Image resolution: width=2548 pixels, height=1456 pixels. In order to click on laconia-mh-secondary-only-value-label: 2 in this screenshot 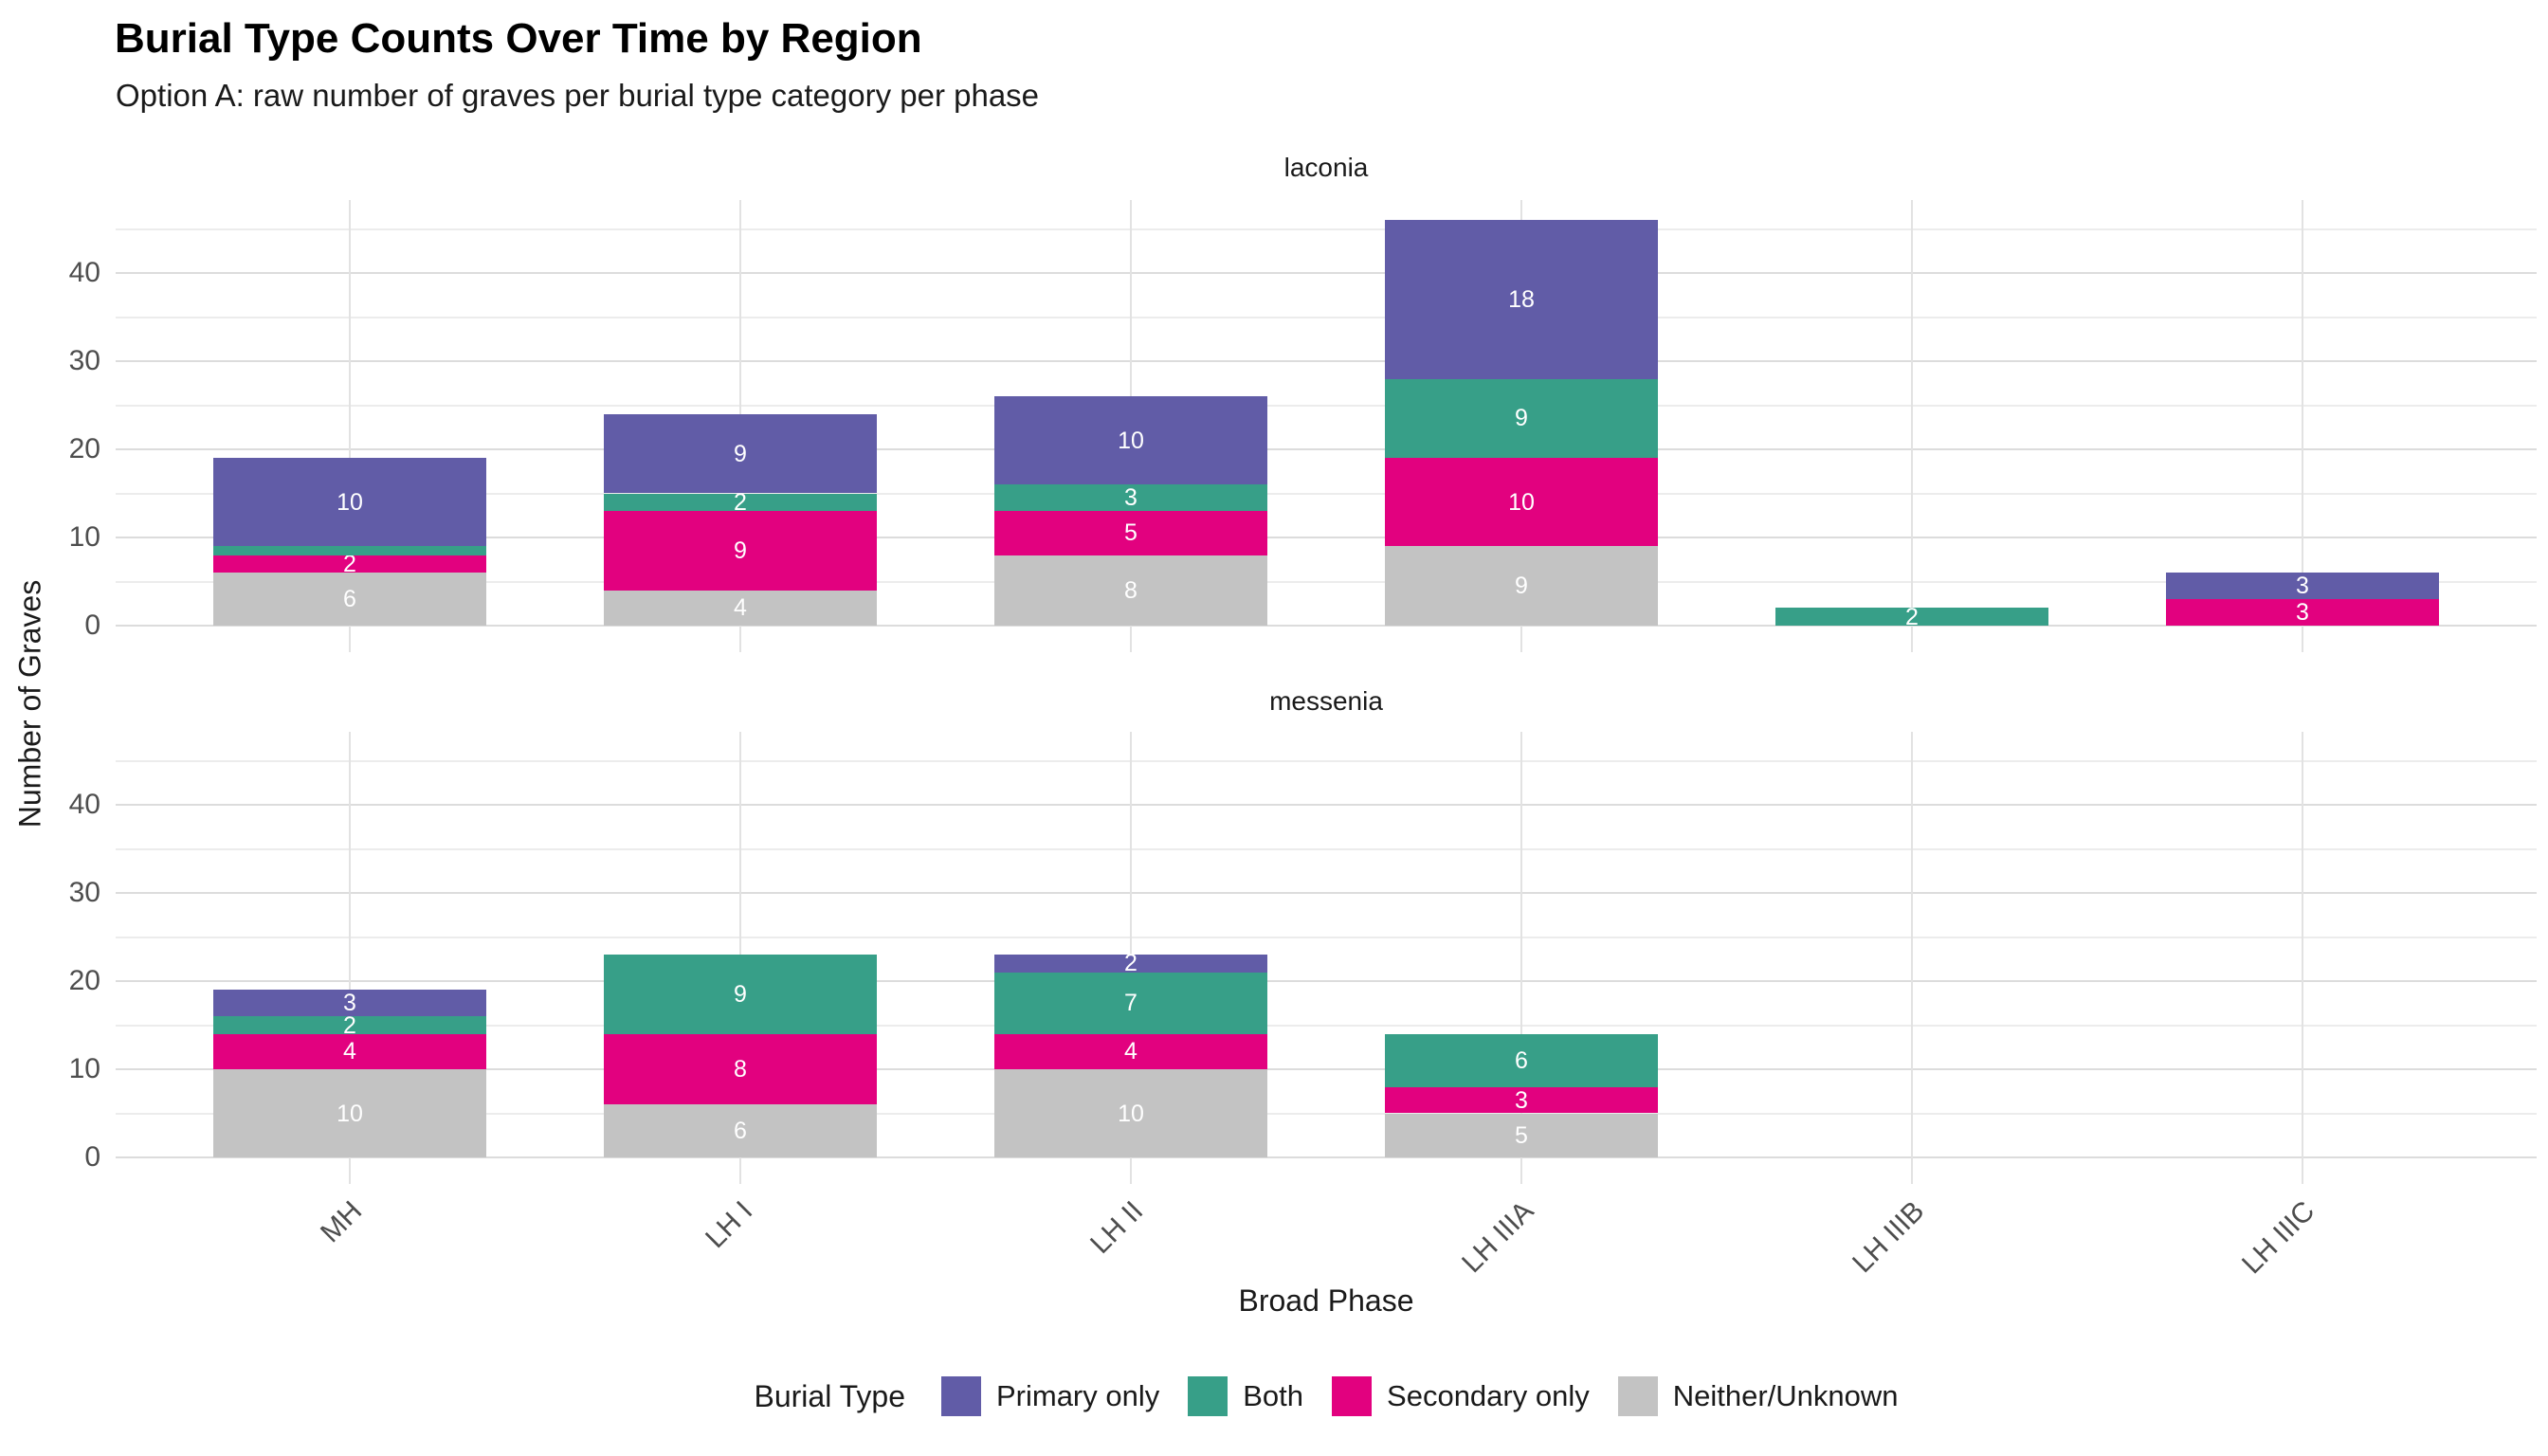, I will do `click(349, 563)`.